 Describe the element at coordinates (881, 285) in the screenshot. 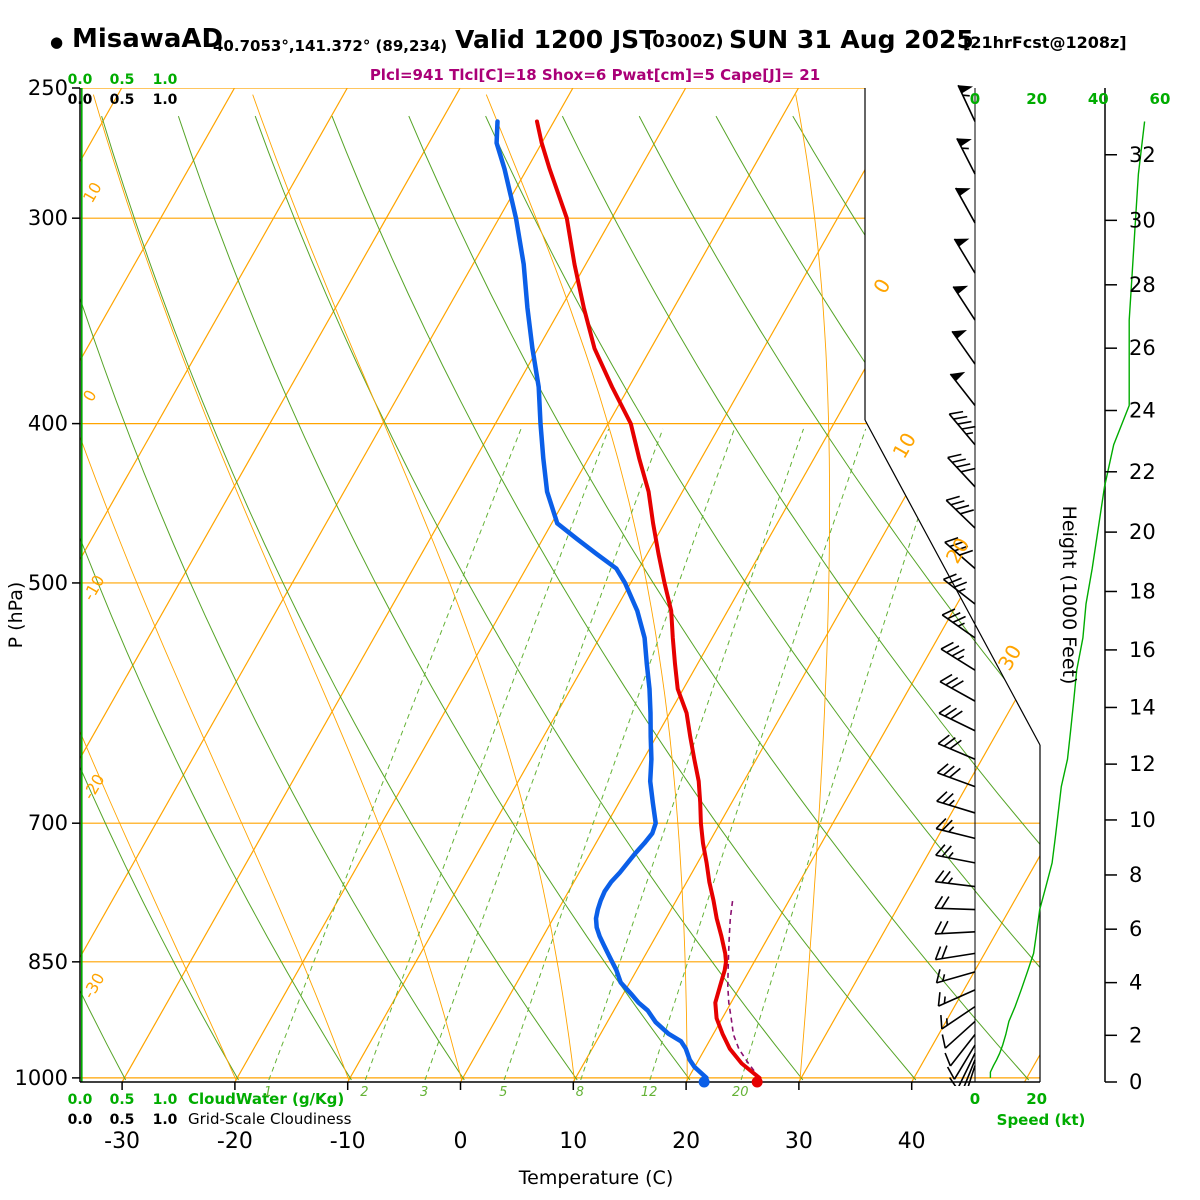

I see `isotherm-label-right: 0` at that location.